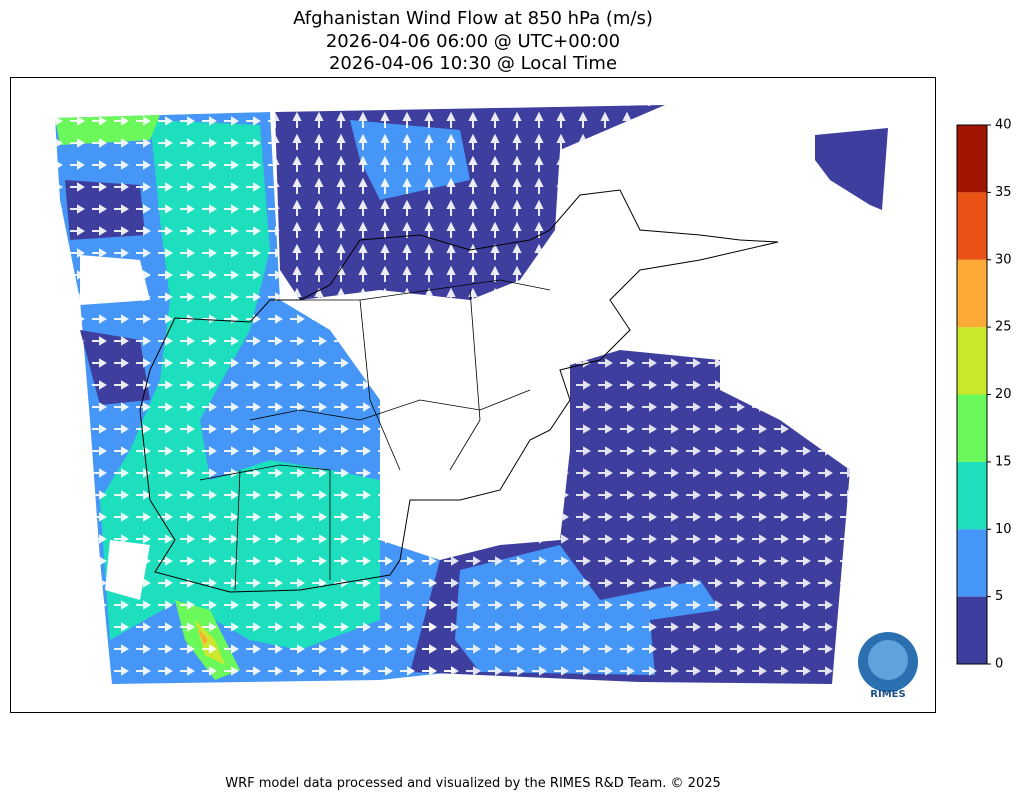  What do you see at coordinates (473, 63) in the screenshot?
I see `title-line: 2026-04-06 10:30 @ Local Time` at bounding box center [473, 63].